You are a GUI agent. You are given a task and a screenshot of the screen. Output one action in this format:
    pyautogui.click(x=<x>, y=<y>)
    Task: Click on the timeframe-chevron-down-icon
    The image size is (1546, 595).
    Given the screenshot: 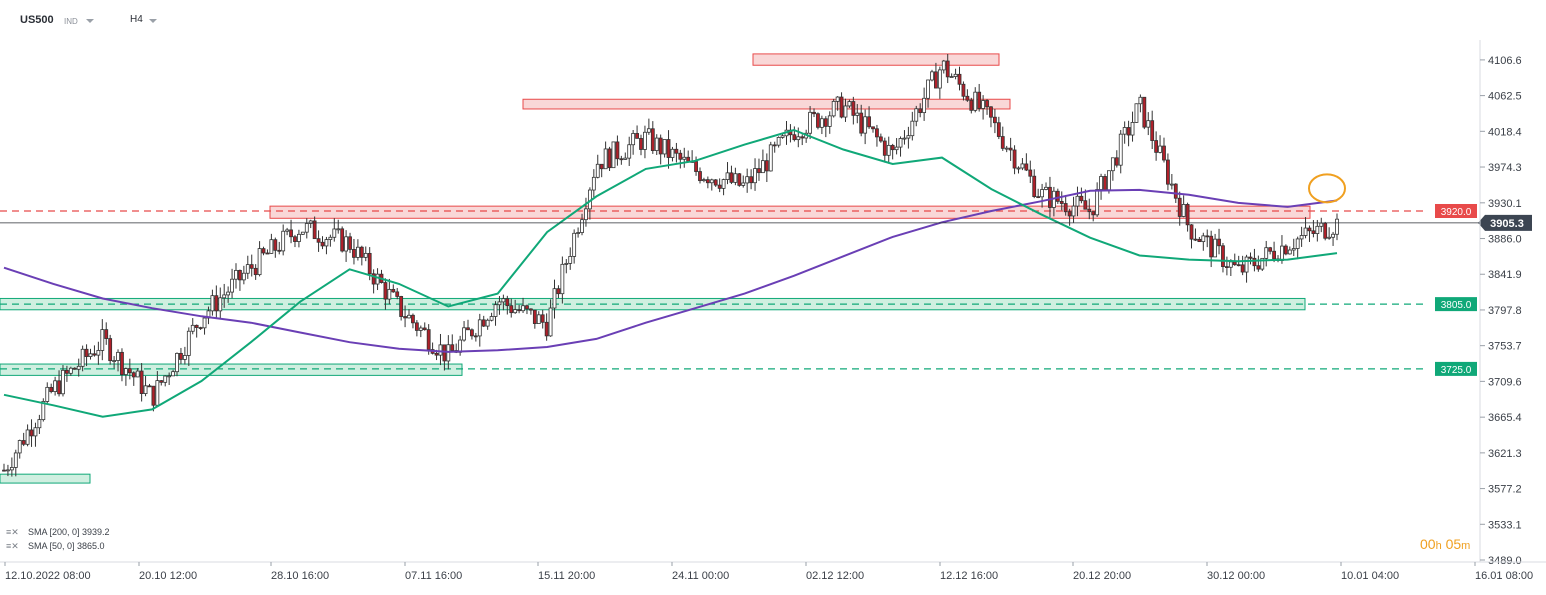 What is the action you would take?
    pyautogui.click(x=153, y=21)
    